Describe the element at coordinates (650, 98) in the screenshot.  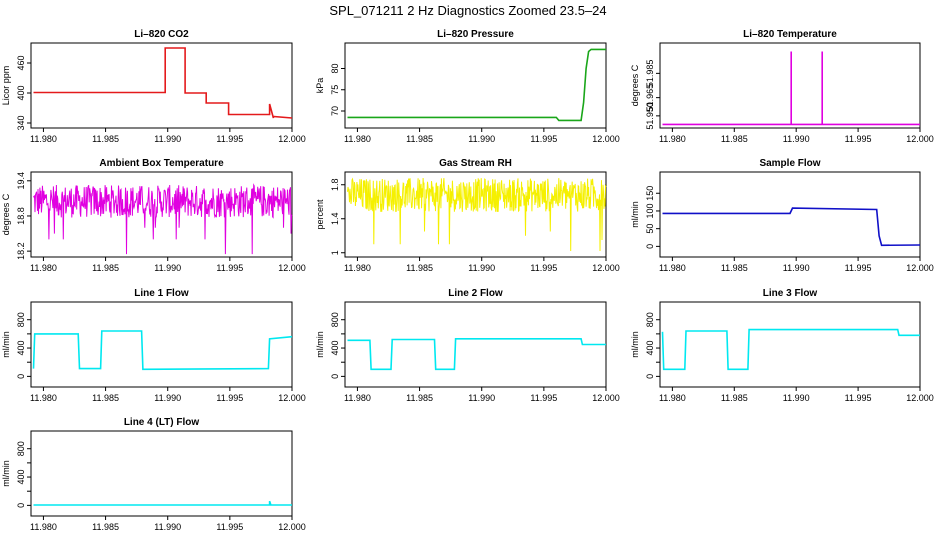
I see `y-tick-label: 51.965` at that location.